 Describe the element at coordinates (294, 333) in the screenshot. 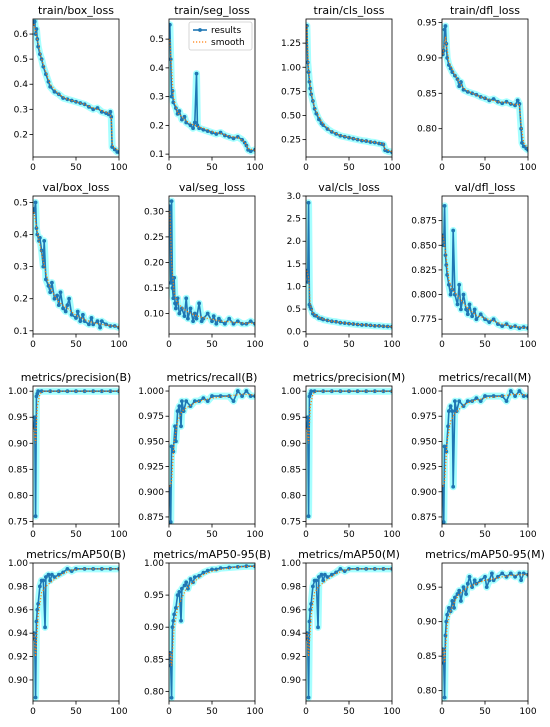

I see `y-tick-label: 0.0` at that location.